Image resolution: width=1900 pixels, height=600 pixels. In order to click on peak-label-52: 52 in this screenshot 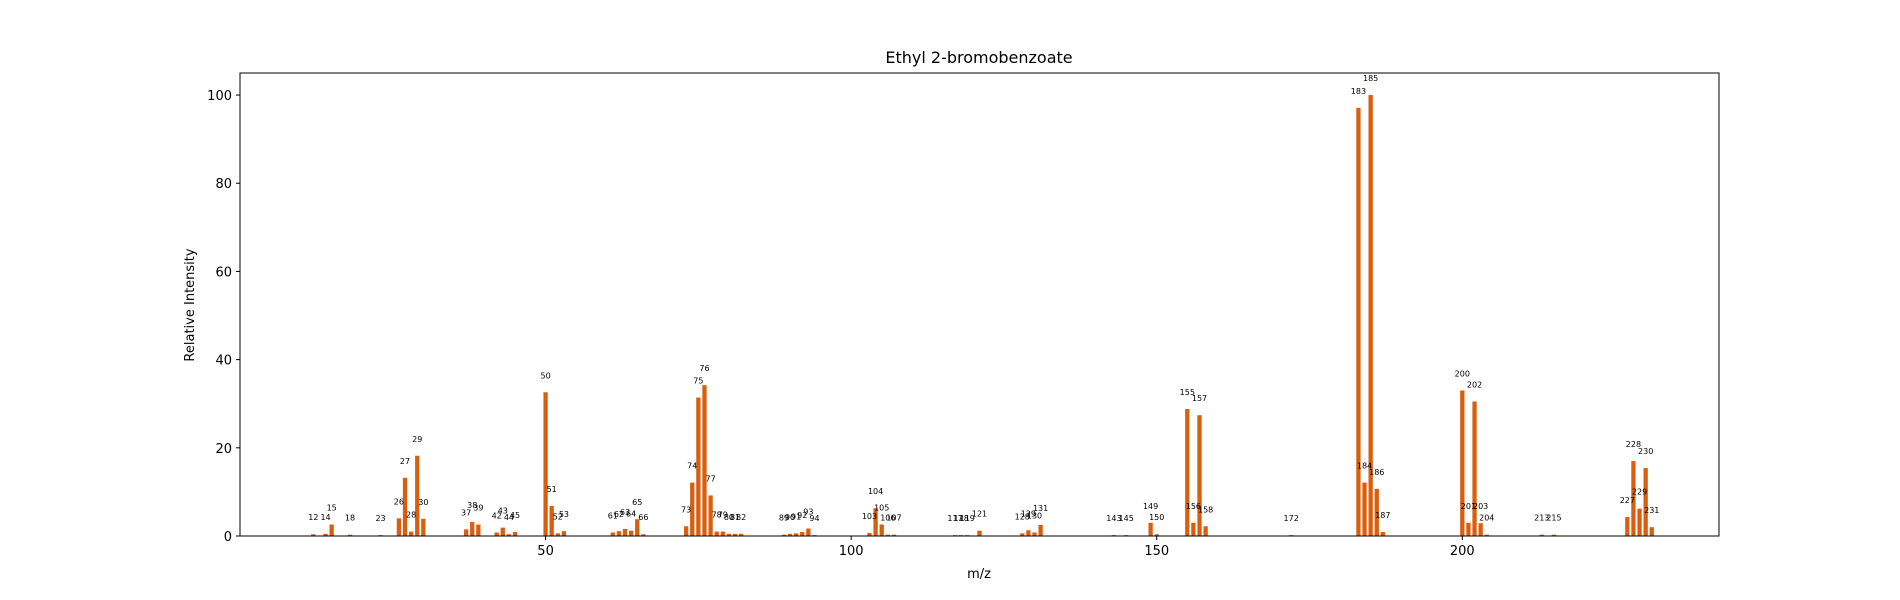, I will do `click(558, 516)`.